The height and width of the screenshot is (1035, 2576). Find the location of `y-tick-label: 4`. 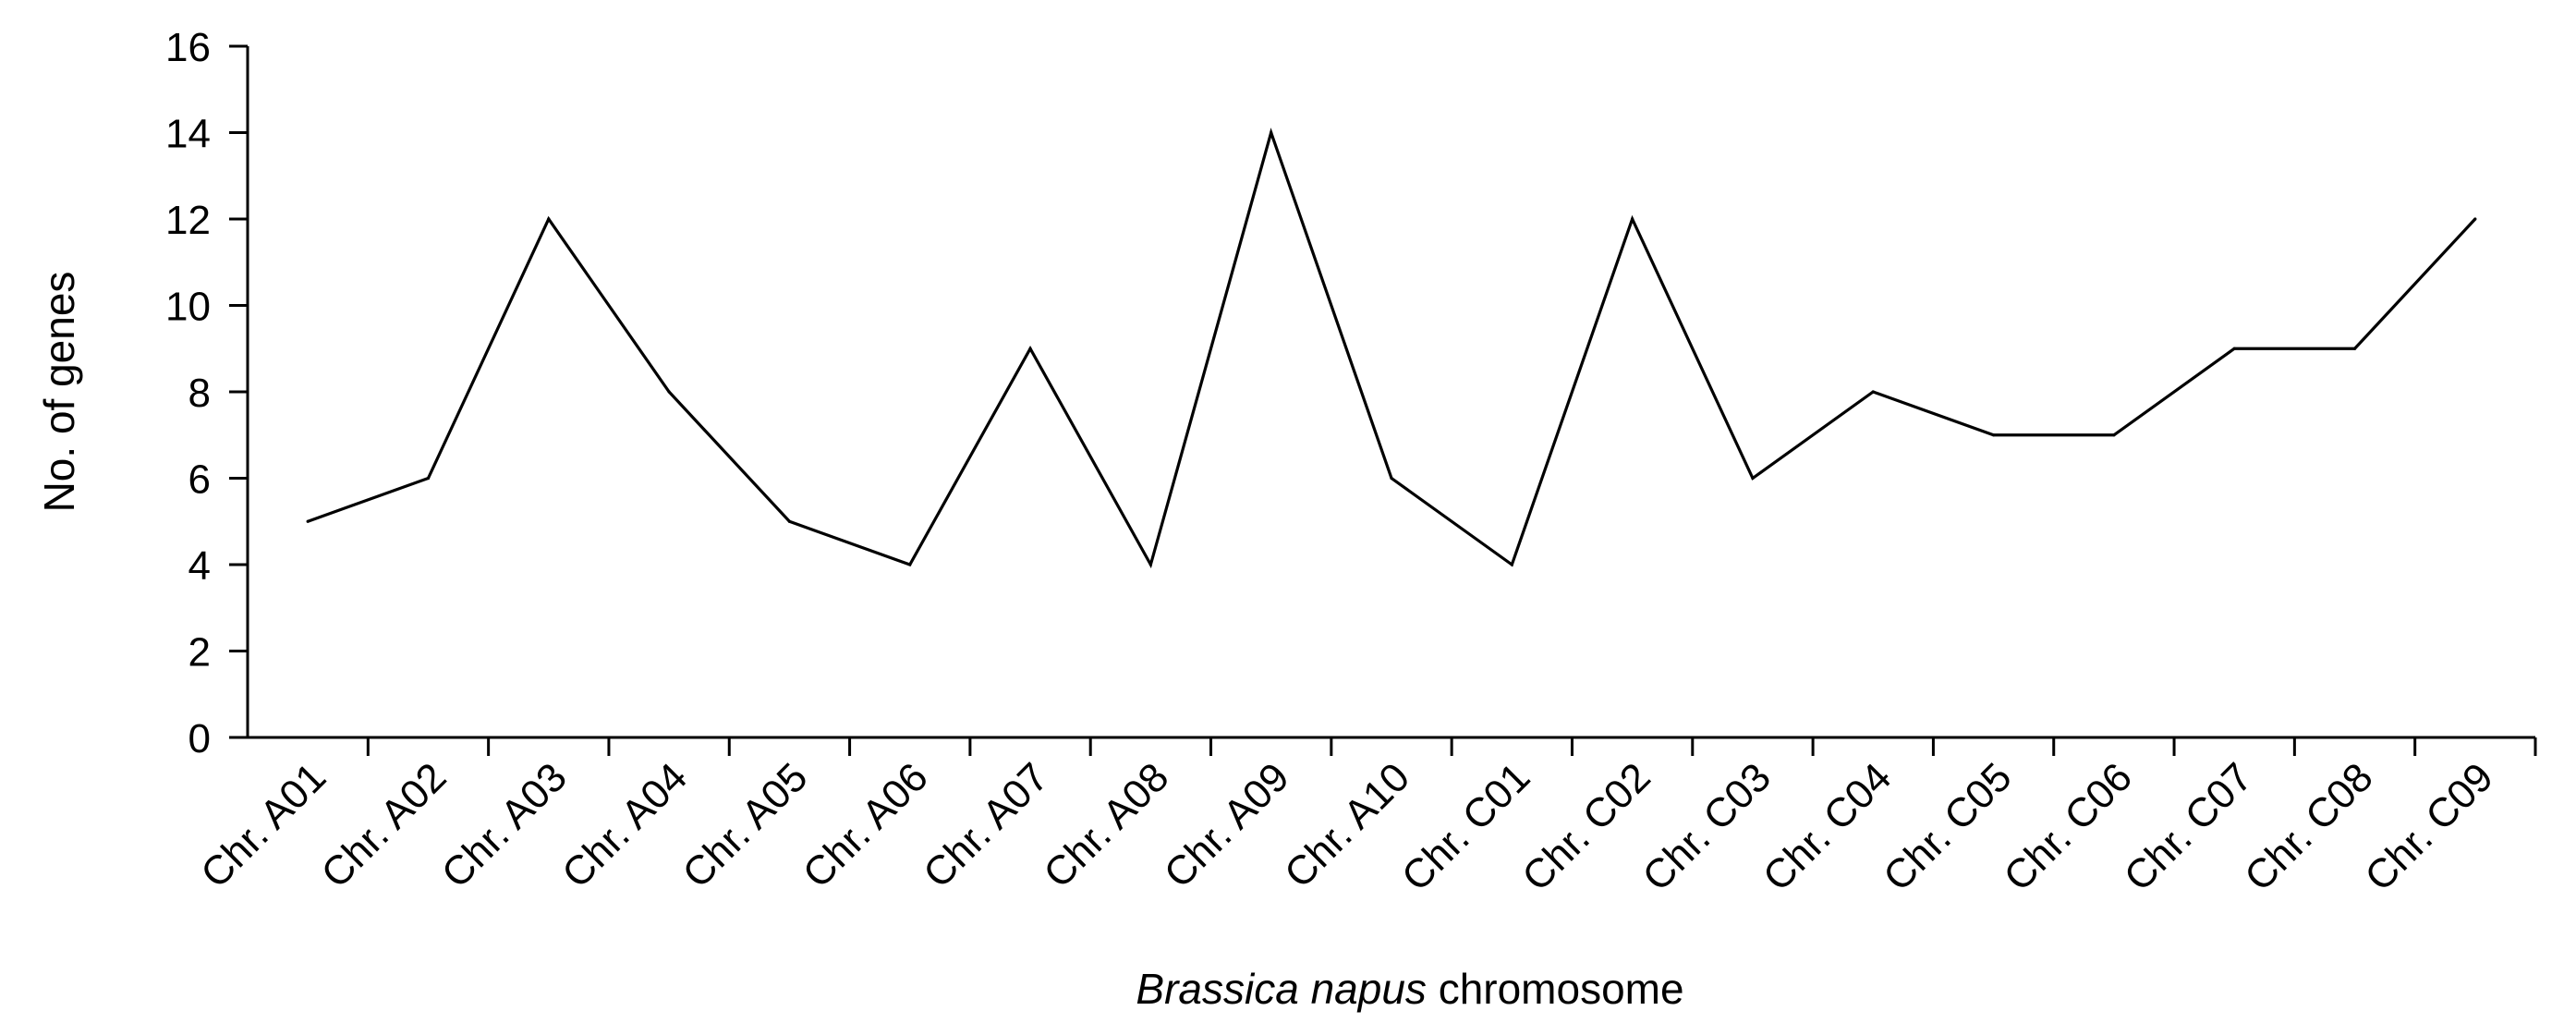

y-tick-label: 4 is located at coordinates (199, 566).